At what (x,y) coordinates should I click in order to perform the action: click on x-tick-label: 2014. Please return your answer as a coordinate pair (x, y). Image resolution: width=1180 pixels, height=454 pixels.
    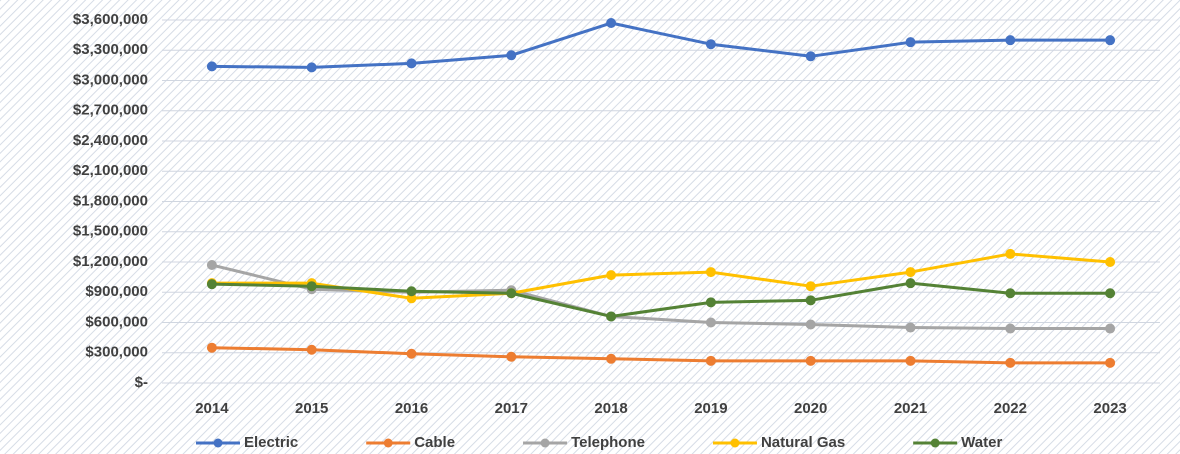
    Looking at the image, I should click on (212, 408).